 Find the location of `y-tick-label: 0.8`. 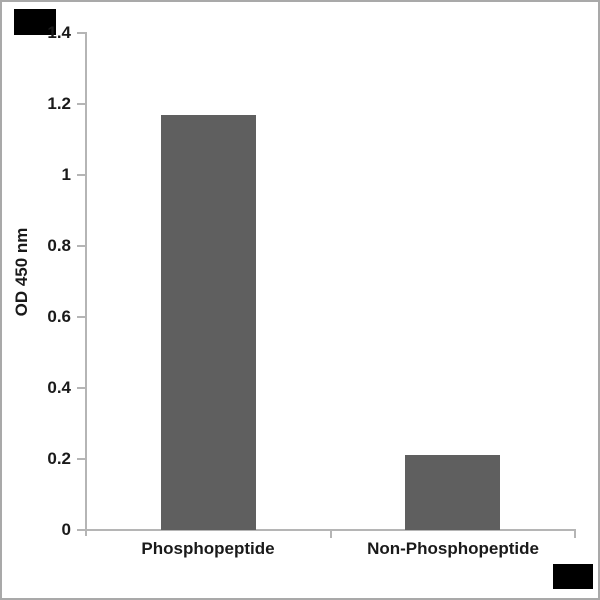

y-tick-label: 0.8 is located at coordinates (59, 245).